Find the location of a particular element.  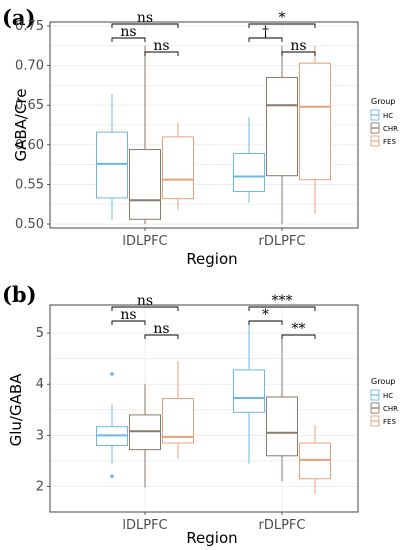

y-tick-label: 3 is located at coordinates (40, 435).